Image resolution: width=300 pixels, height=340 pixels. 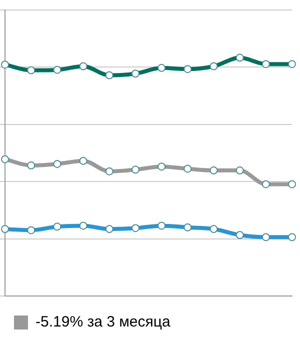 What do you see at coordinates (103, 322) in the screenshot?
I see `legend-label: -5.19% за 3 месяца` at bounding box center [103, 322].